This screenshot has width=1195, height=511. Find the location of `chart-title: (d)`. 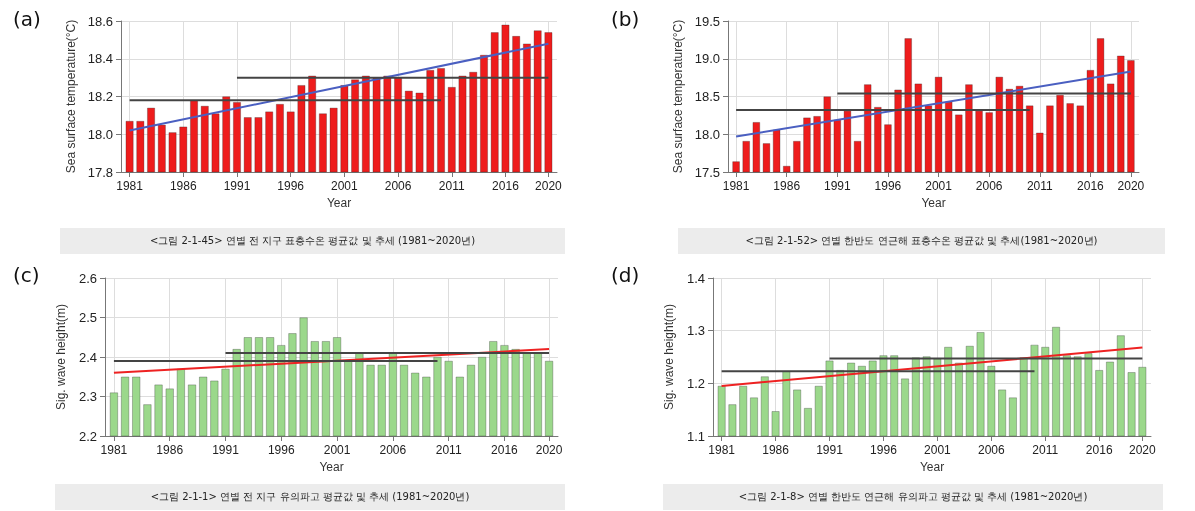

chart-title: (d) is located at coordinates (625, 275).